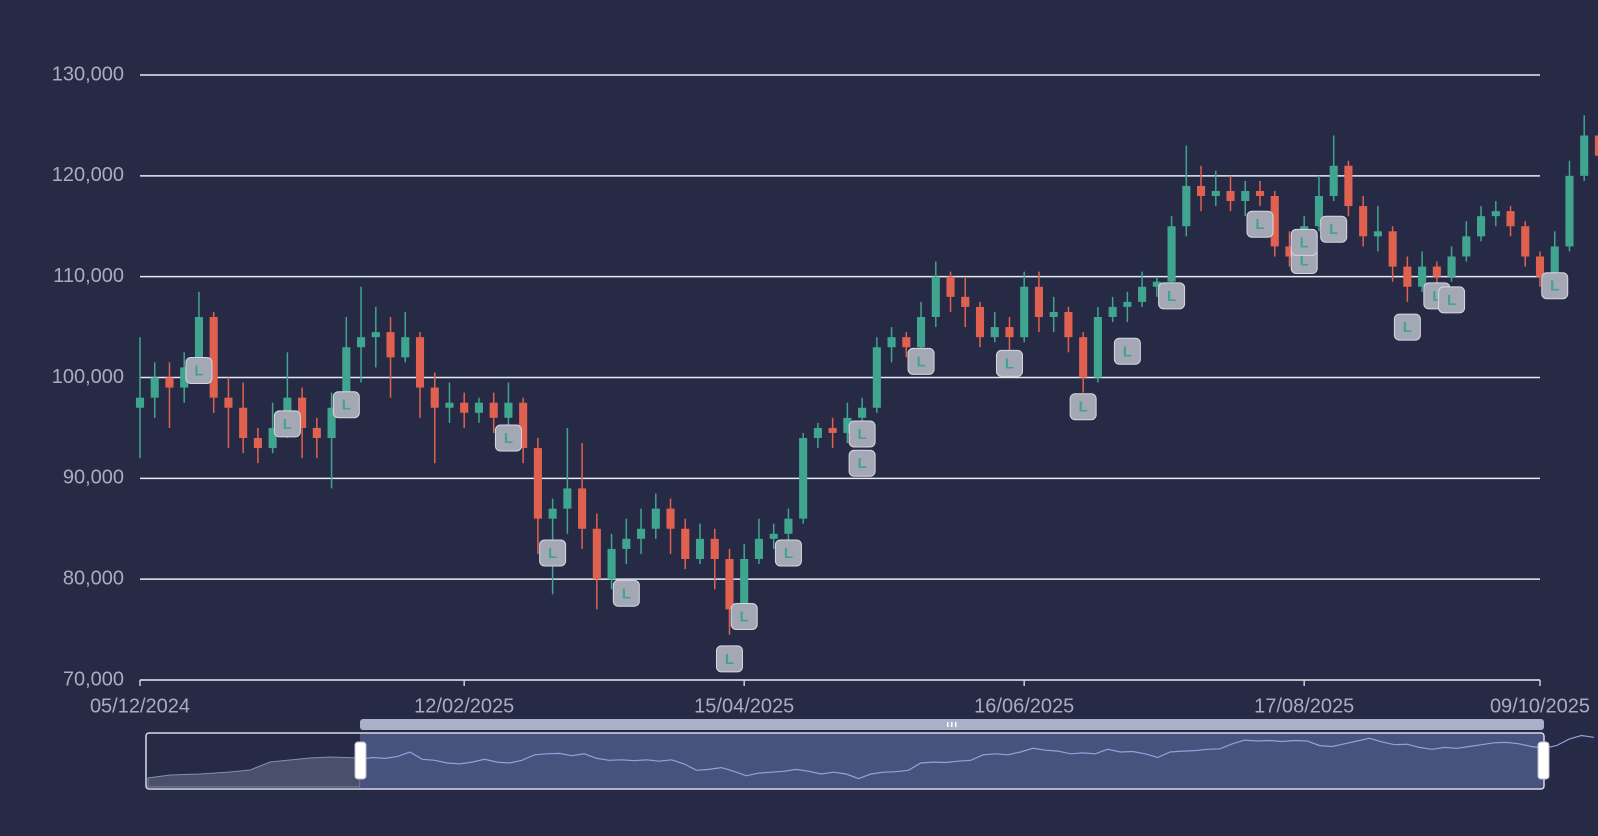  I want to click on x-tick-label: 05/12/2024, so click(140, 706).